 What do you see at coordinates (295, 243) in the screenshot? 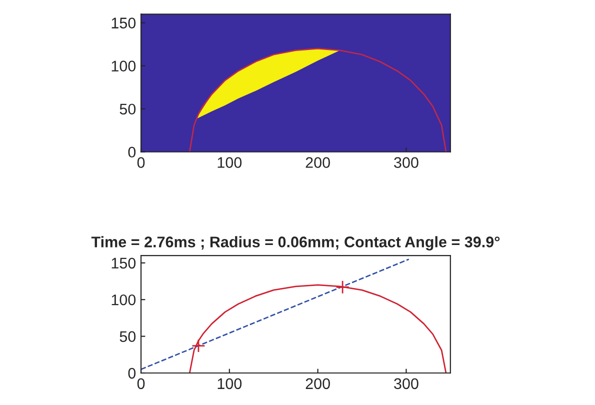
I see `chart-title: Time = 2.76ms ; Radius = 0.06mm; Contact Angle = 39.9°` at bounding box center [295, 243].